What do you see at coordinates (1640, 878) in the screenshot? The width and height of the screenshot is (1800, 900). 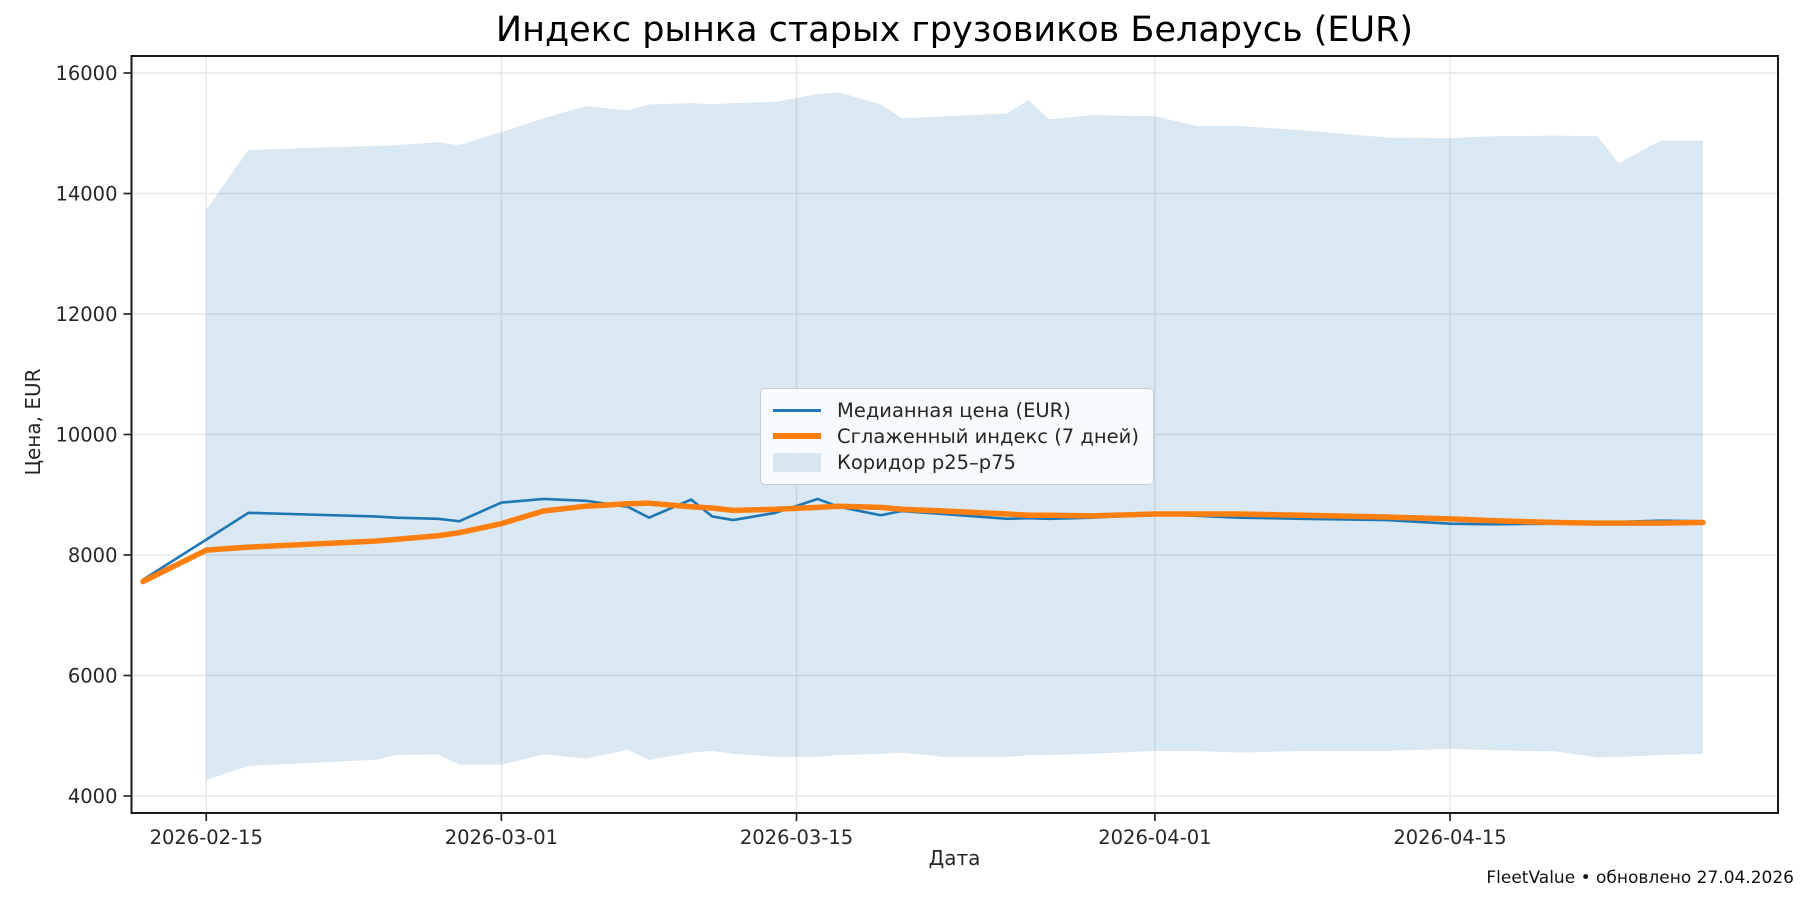 I see `footer-attribution: FleetValue • обновлено 27.04.2026` at bounding box center [1640, 878].